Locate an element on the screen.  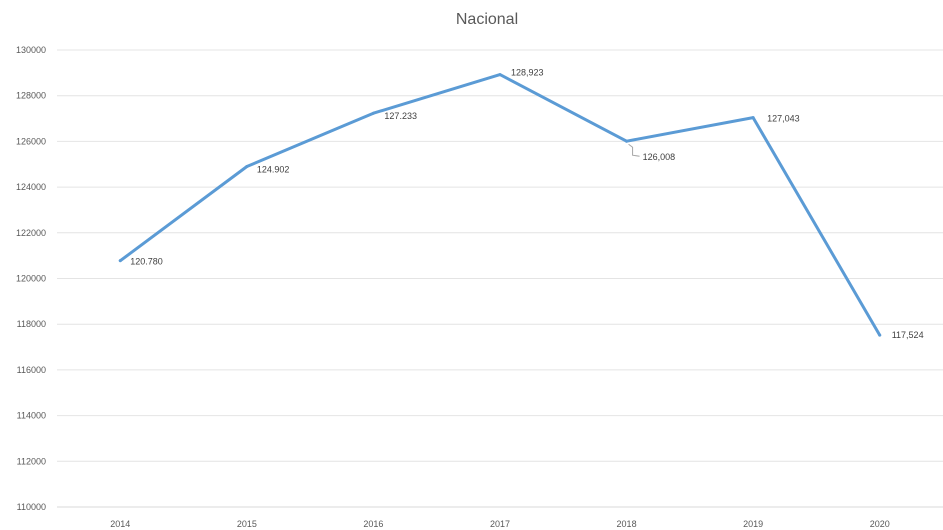
data-label: 127.233 is located at coordinates (400, 116).